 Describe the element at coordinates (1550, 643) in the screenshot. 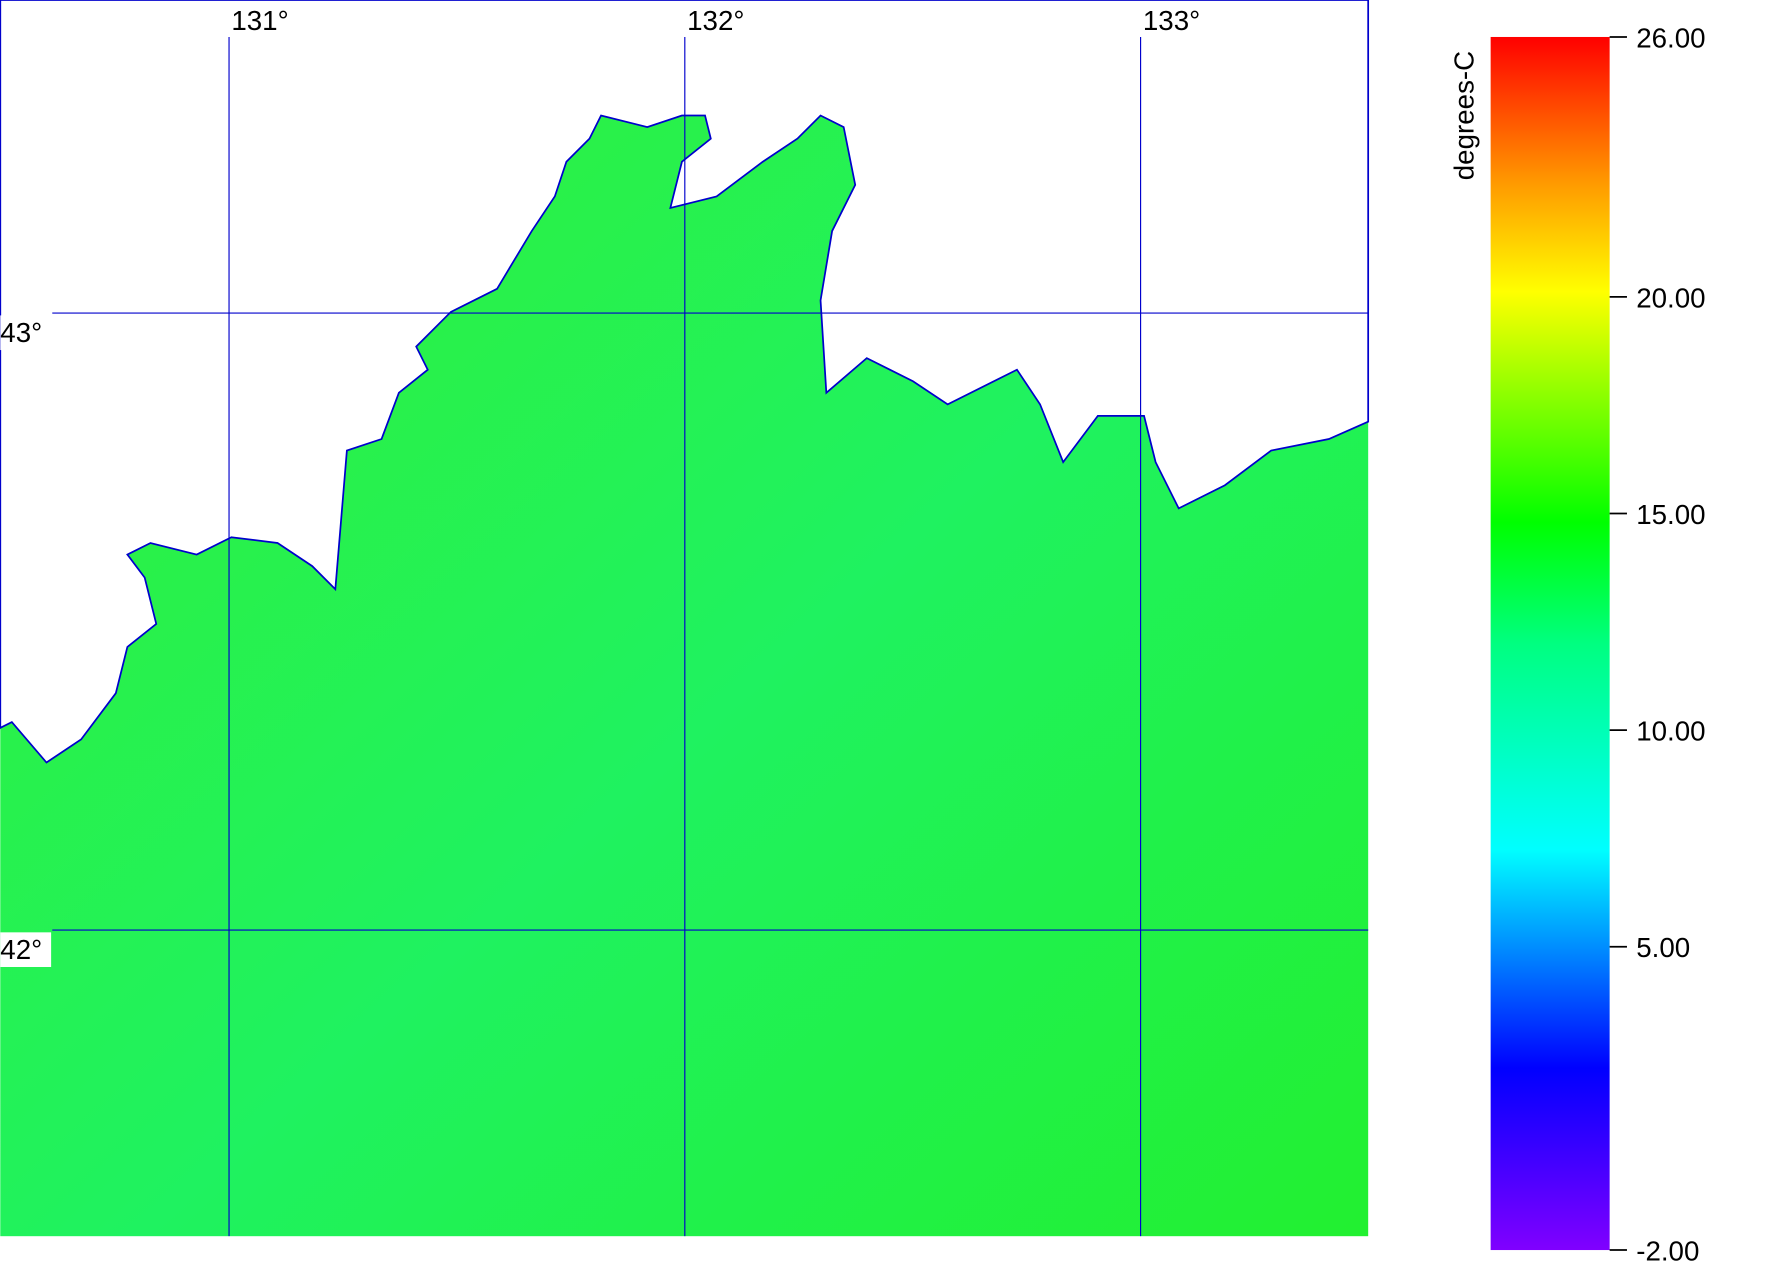

I see `colorbar` at that location.